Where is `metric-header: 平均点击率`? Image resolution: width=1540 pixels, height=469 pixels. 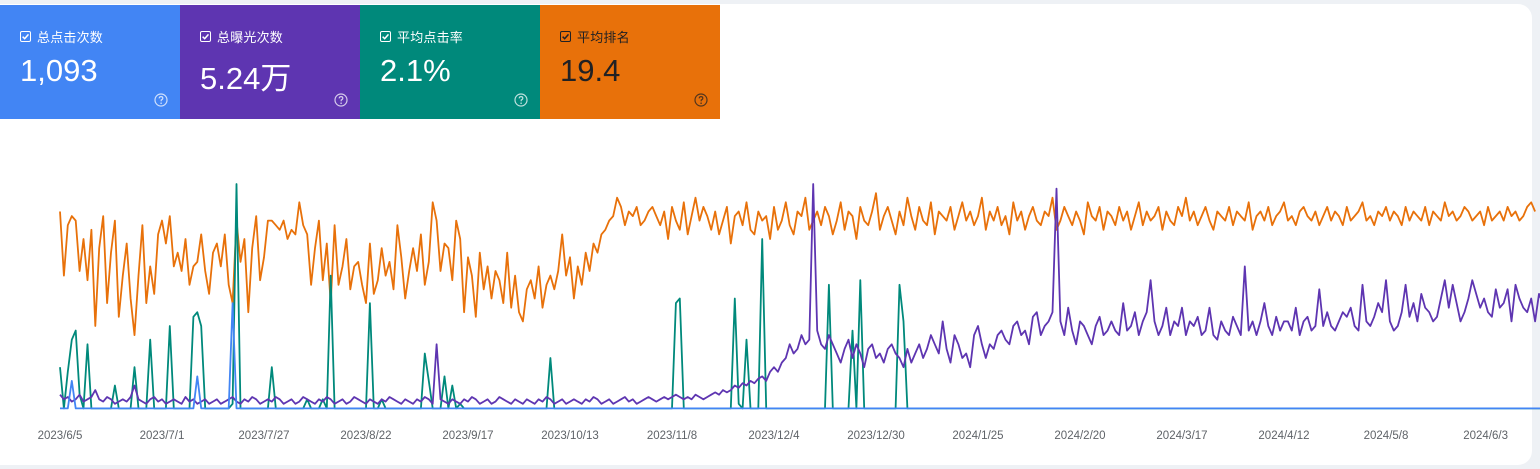
metric-header: 平均点击率 is located at coordinates (421, 36).